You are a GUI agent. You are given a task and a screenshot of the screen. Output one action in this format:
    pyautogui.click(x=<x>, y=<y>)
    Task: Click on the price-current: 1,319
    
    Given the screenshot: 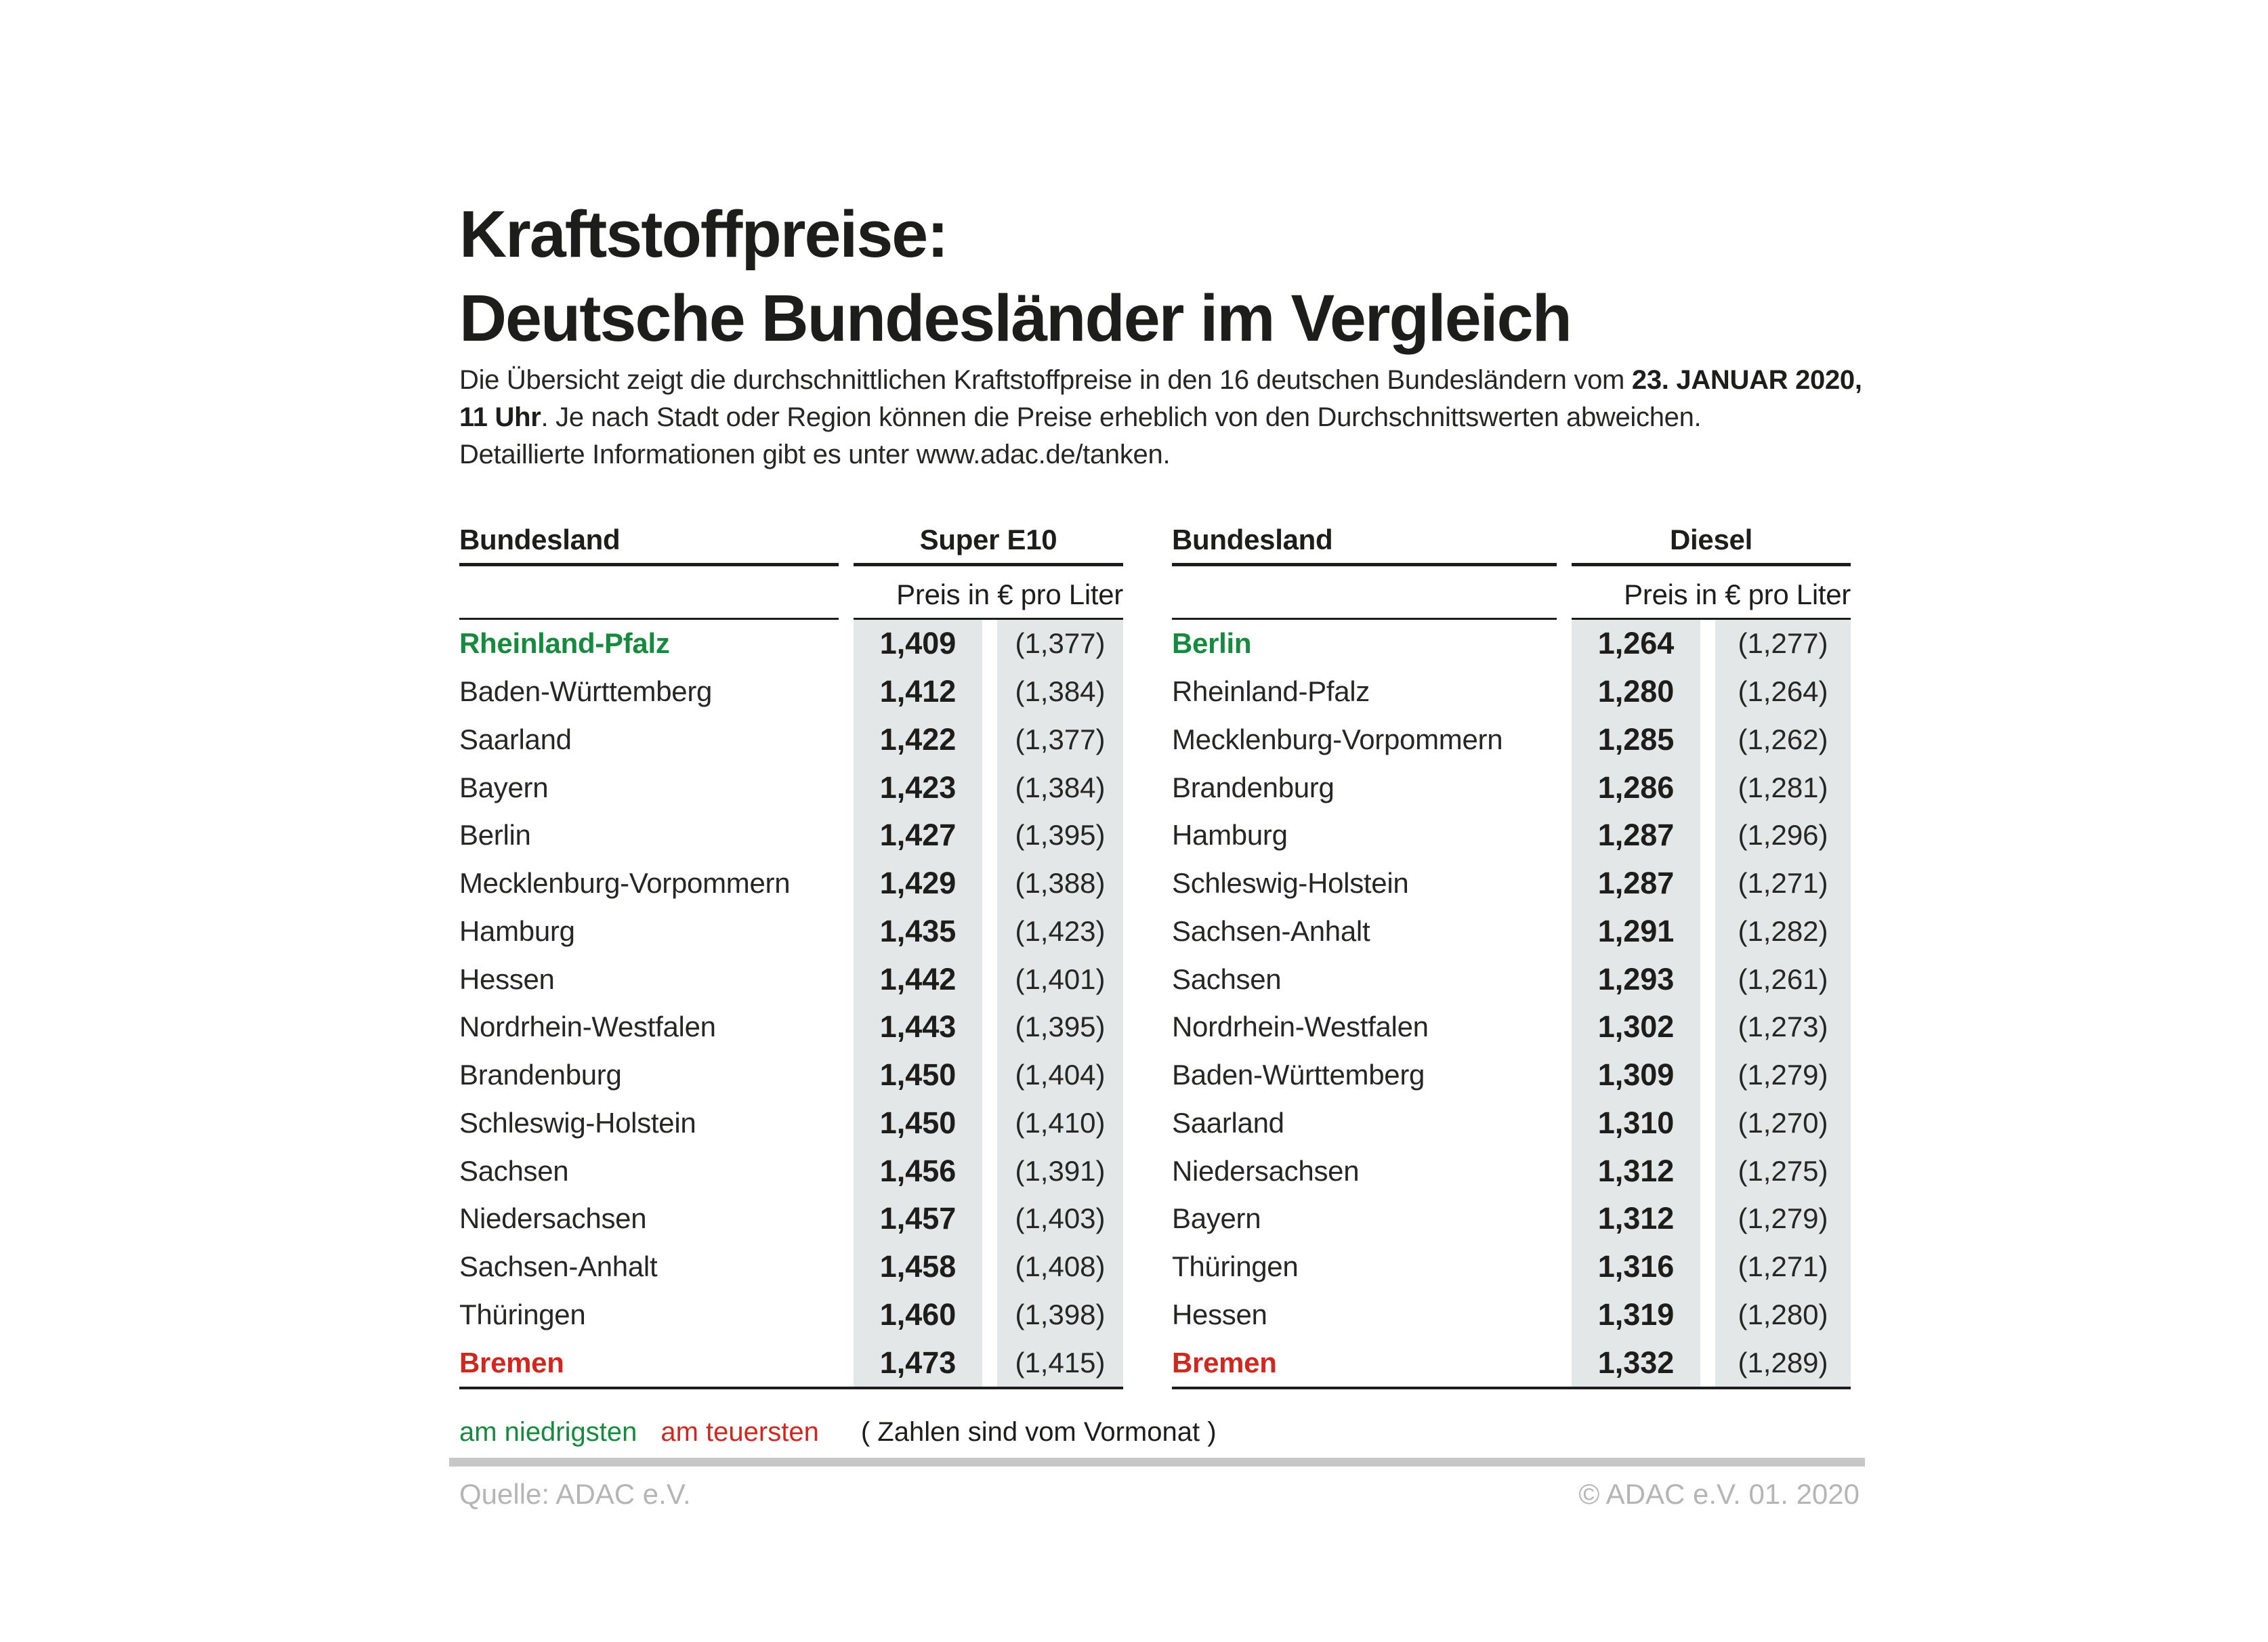 What is the action you would take?
    pyautogui.click(x=1636, y=1314)
    